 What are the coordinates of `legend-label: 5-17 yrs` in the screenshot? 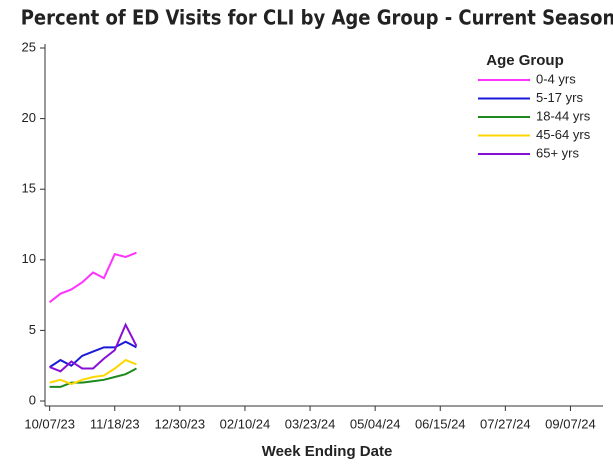 It's located at (559, 97).